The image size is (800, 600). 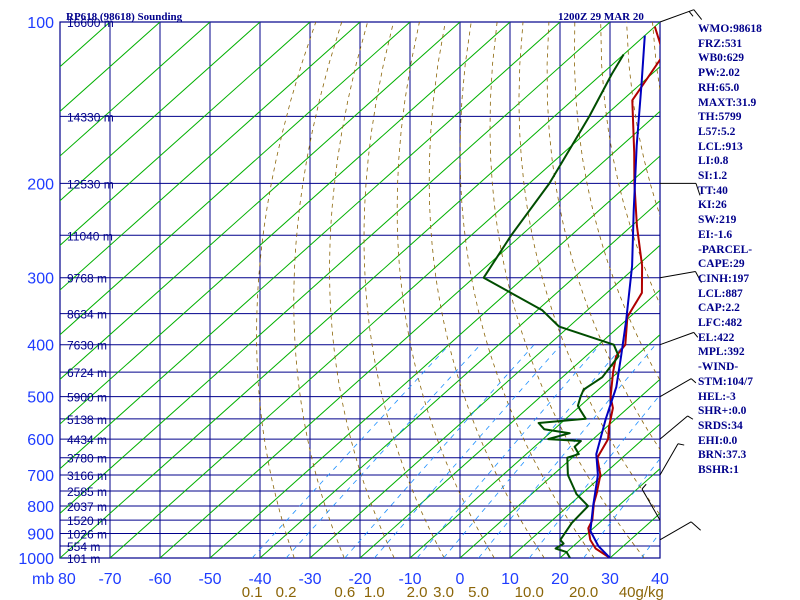 What do you see at coordinates (87, 373) in the screenshot?
I see `height-label: 6724 m` at bounding box center [87, 373].